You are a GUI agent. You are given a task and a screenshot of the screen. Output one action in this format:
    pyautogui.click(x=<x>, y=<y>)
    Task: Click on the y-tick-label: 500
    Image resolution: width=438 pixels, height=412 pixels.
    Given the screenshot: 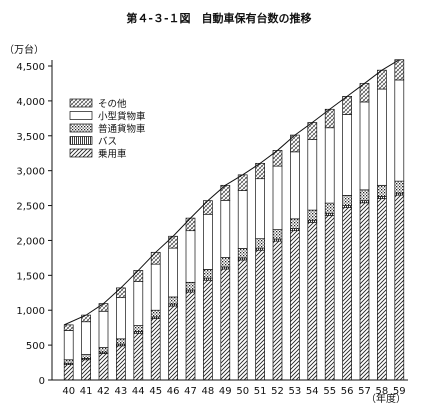 What is the action you would take?
    pyautogui.click(x=35, y=346)
    